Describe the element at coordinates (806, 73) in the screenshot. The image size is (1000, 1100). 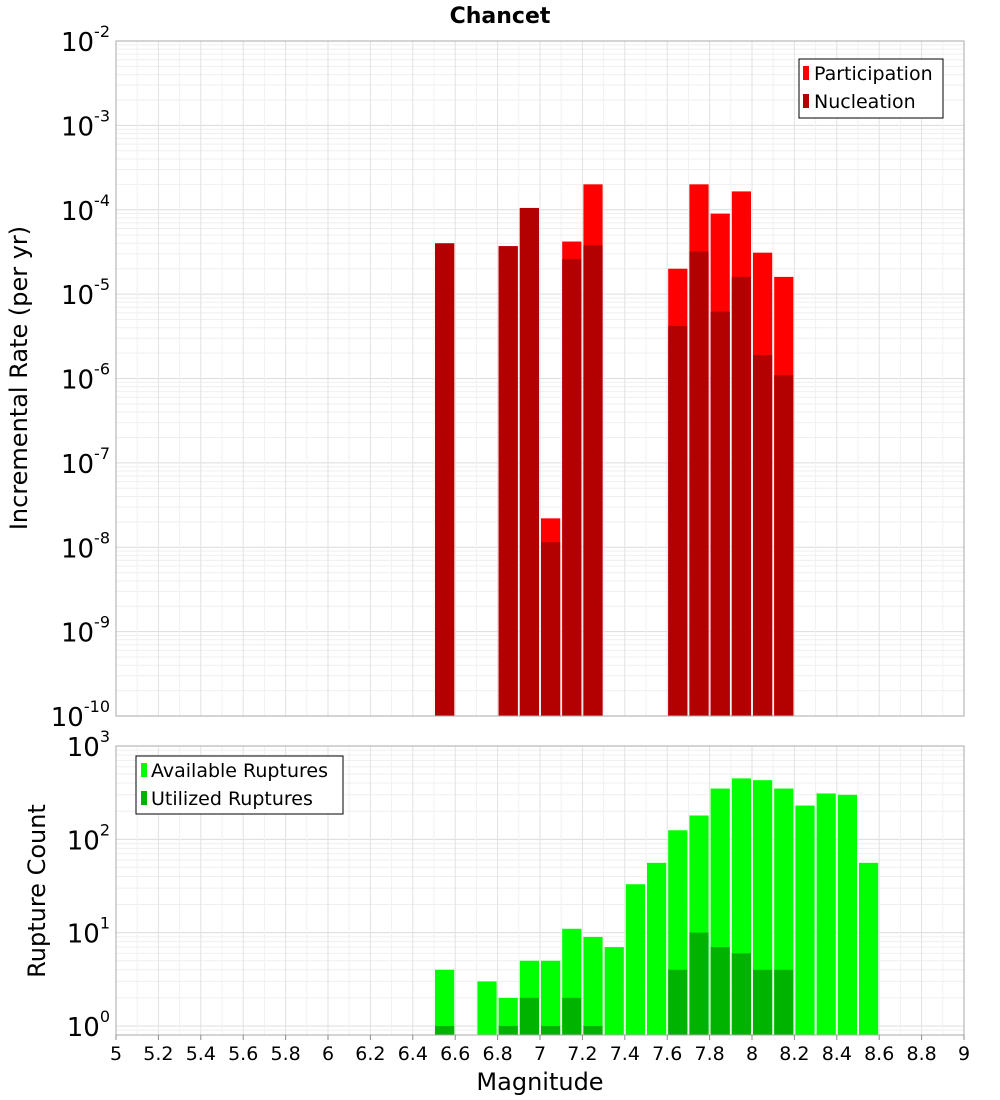
I see `legend-swatch-participation` at that location.